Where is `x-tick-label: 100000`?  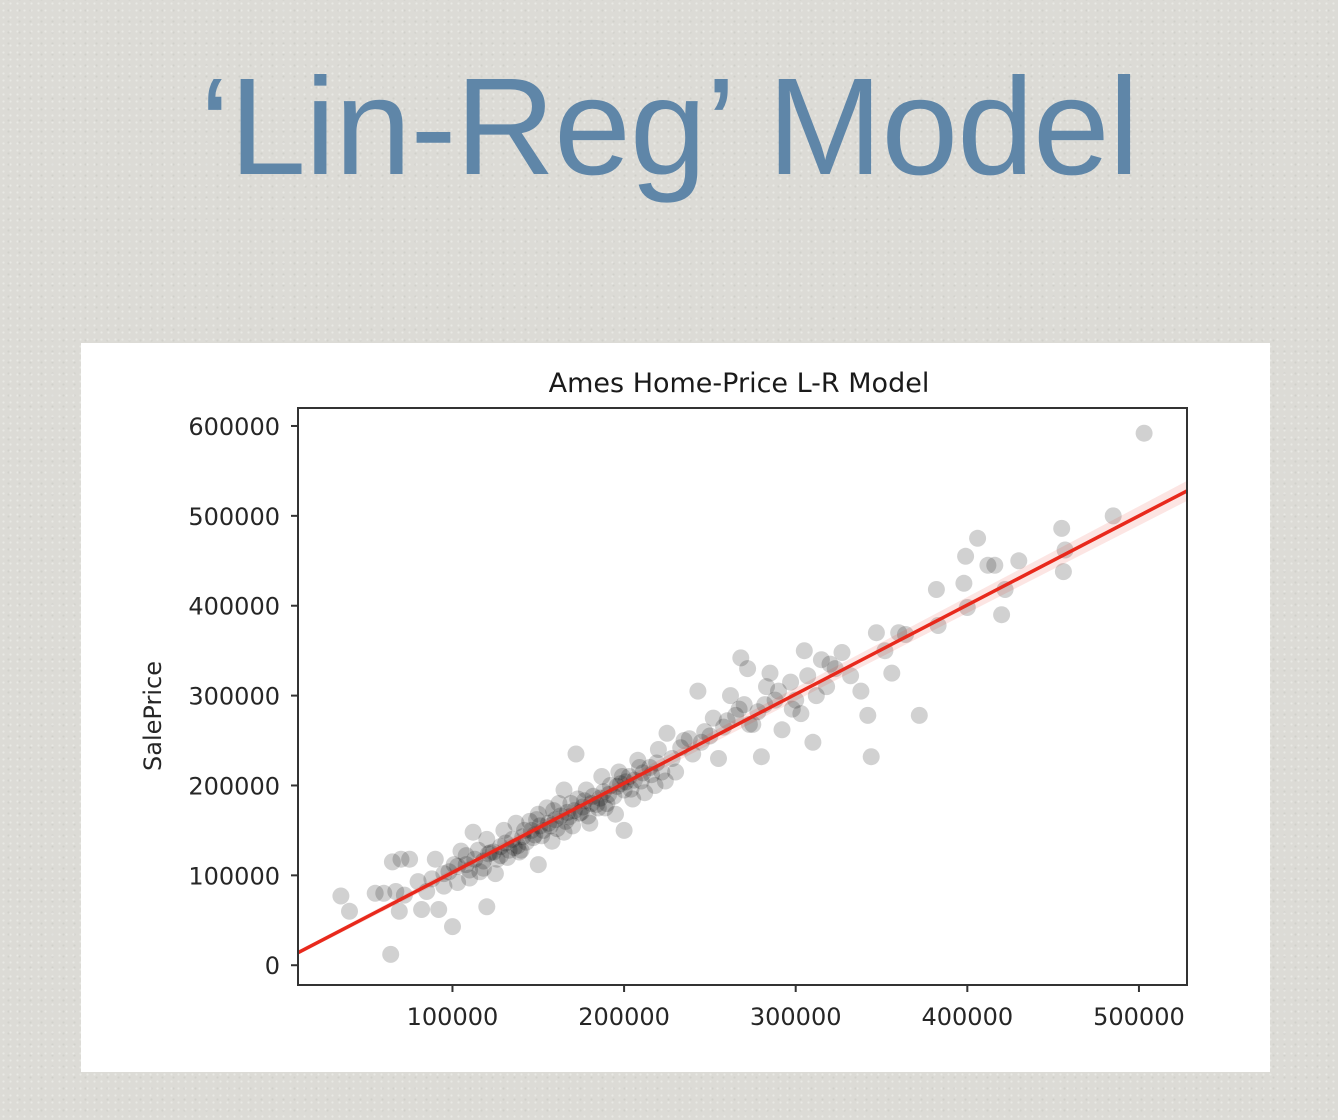 x-tick-label: 100000 is located at coordinates (453, 1017).